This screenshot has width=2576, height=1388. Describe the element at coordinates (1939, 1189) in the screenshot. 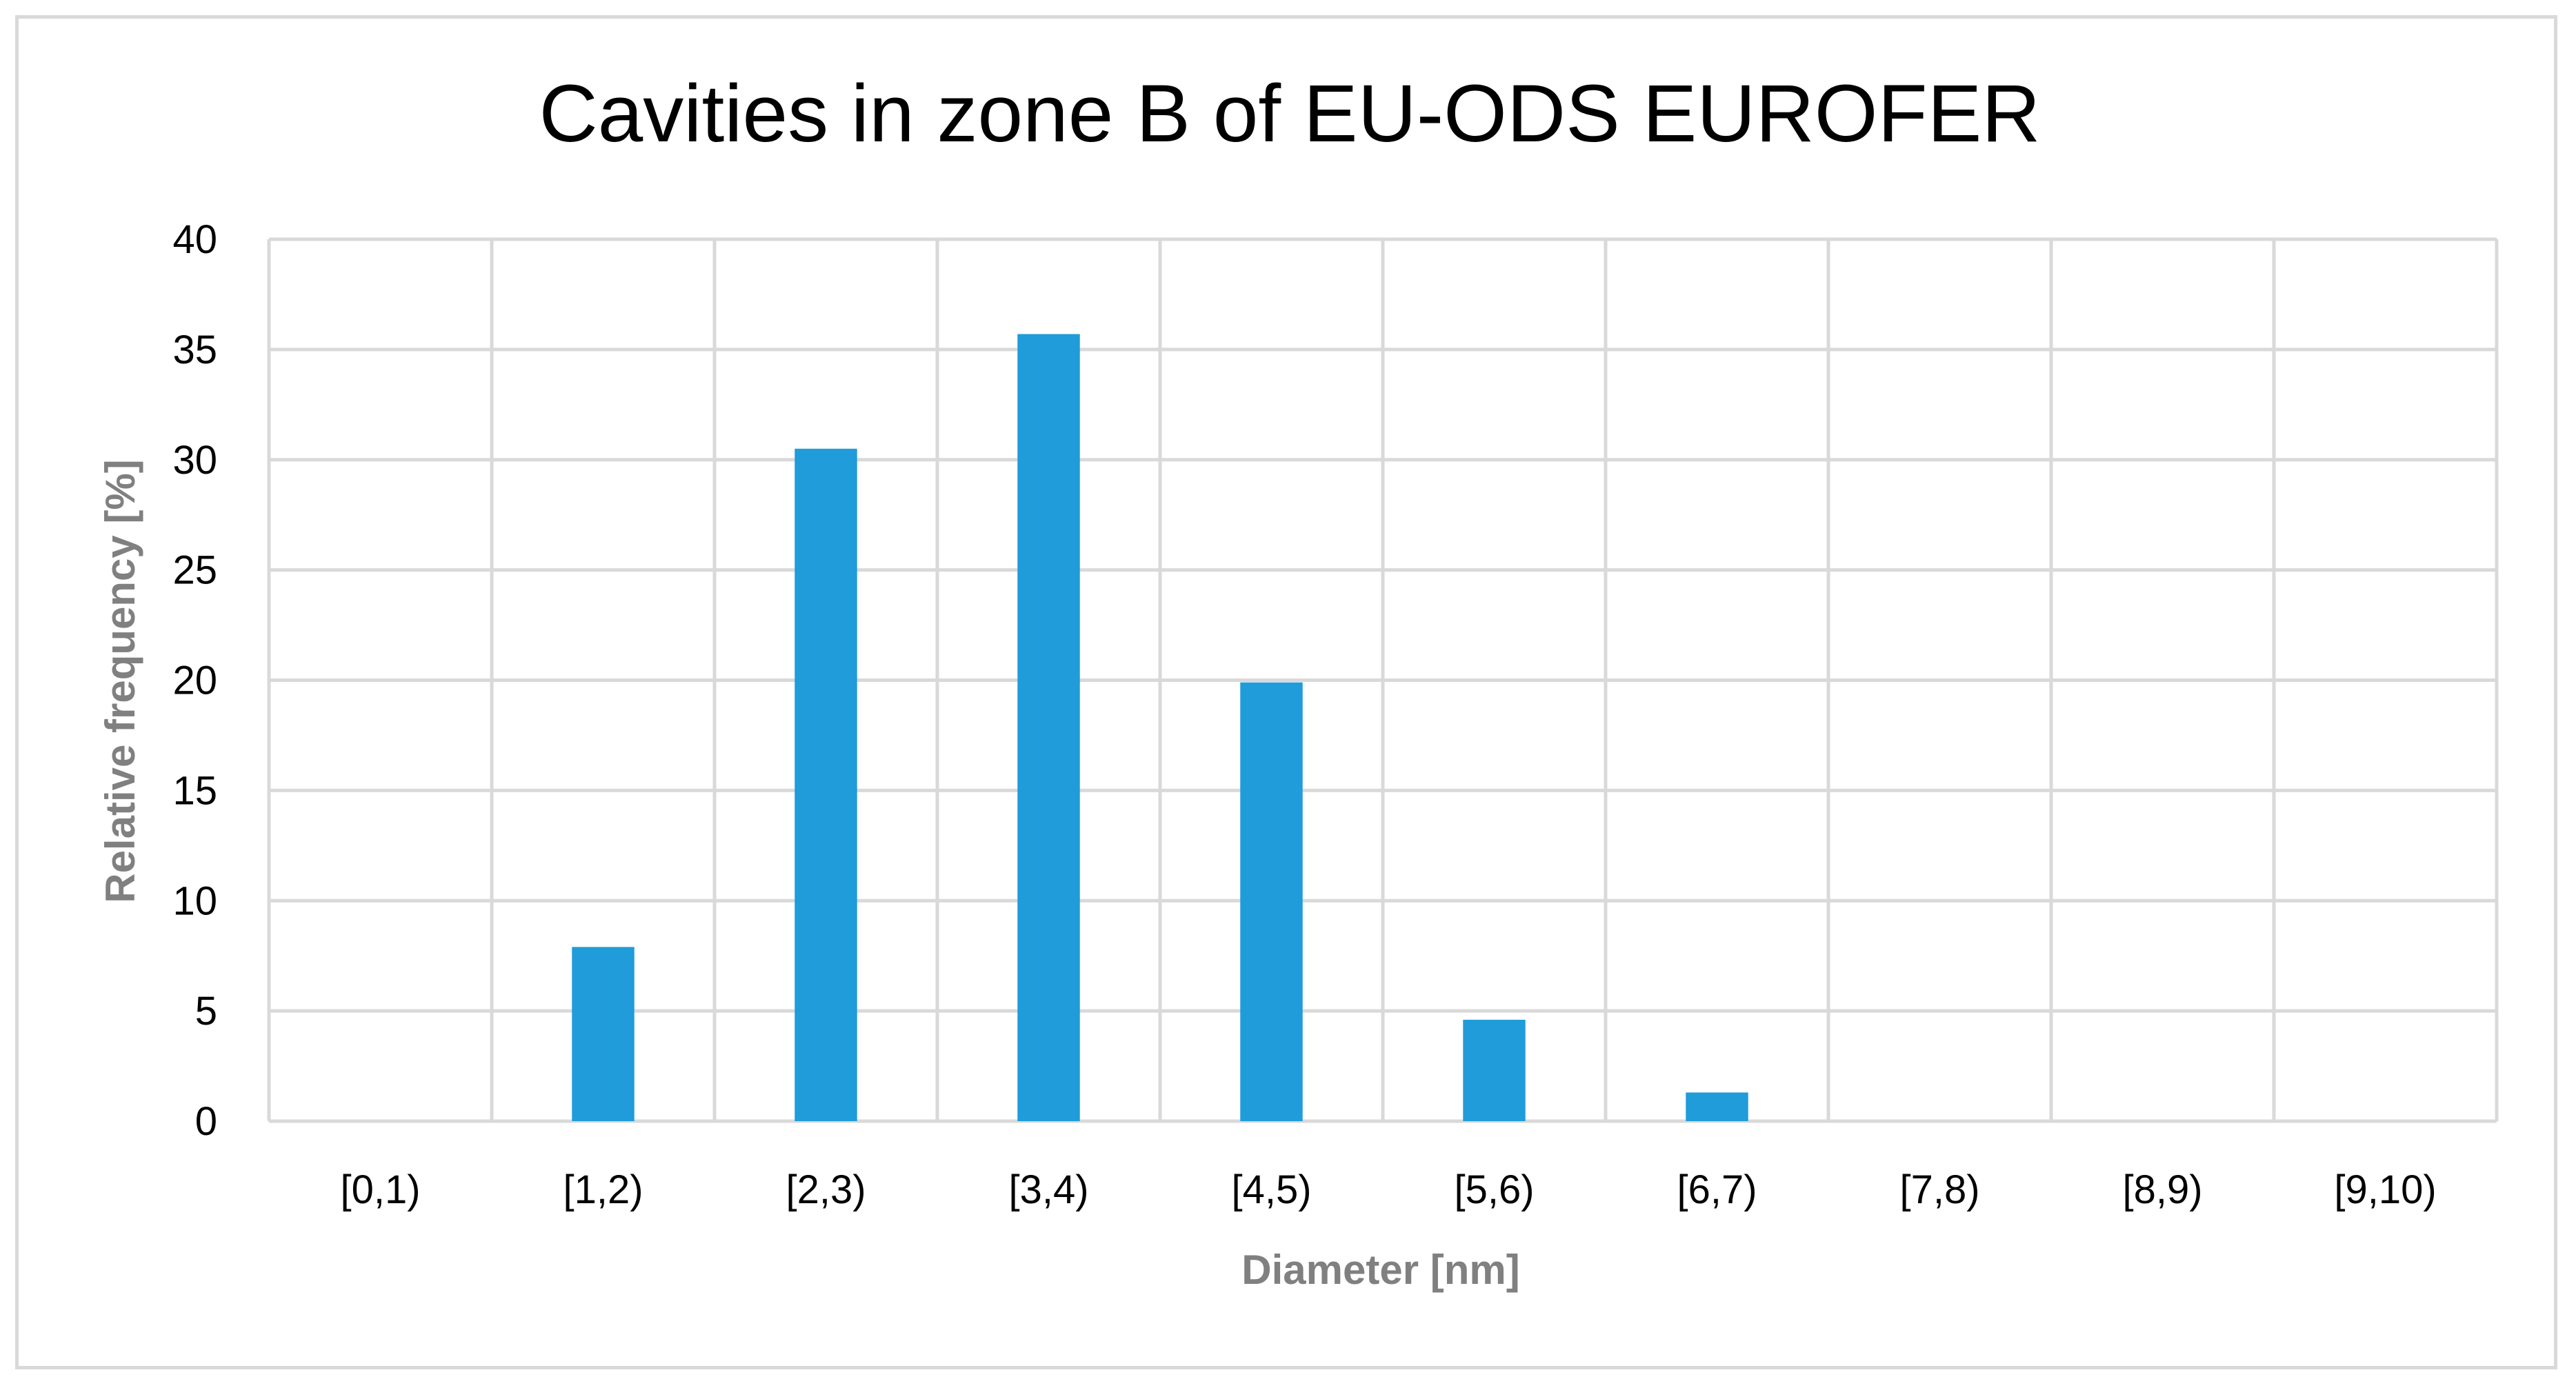

I see `x-tick-label: [7,8)` at that location.